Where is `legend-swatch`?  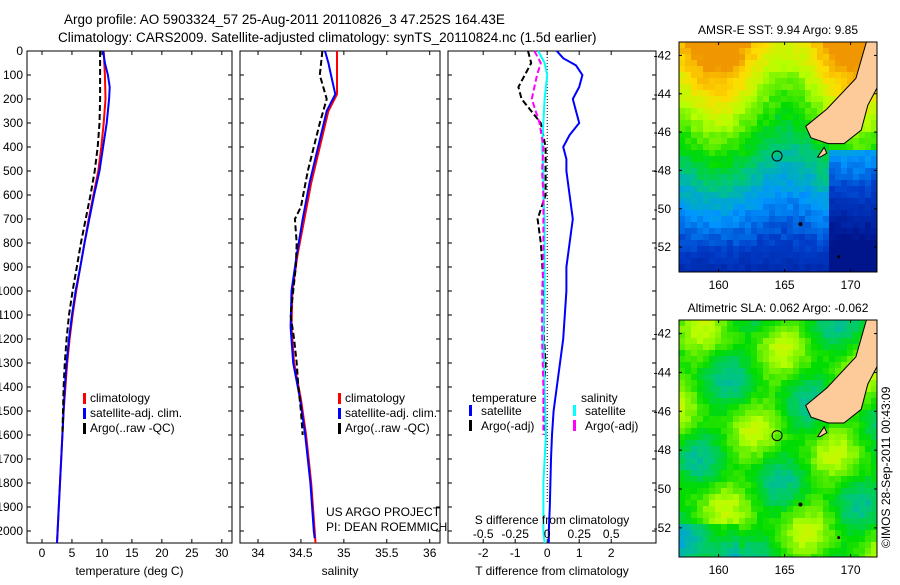 legend-swatch is located at coordinates (470, 425).